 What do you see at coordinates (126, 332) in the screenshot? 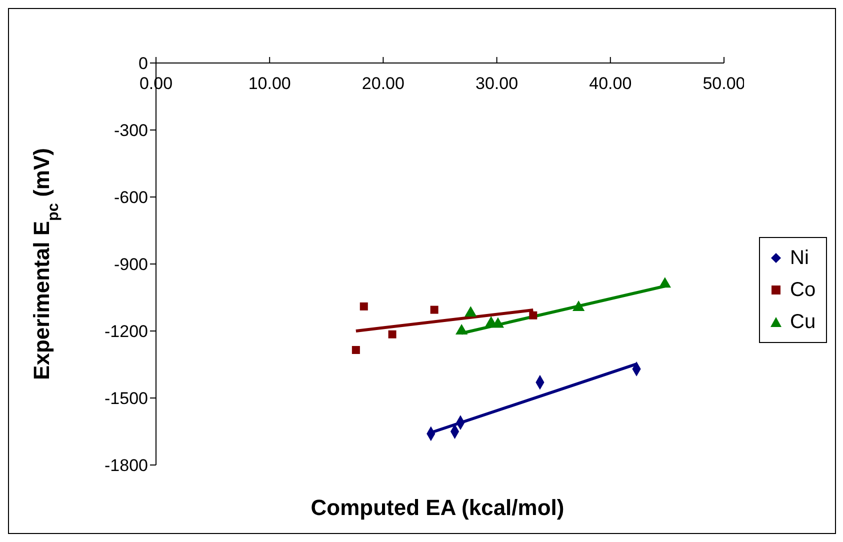
I see `y-tick-label: -1200` at bounding box center [126, 332].